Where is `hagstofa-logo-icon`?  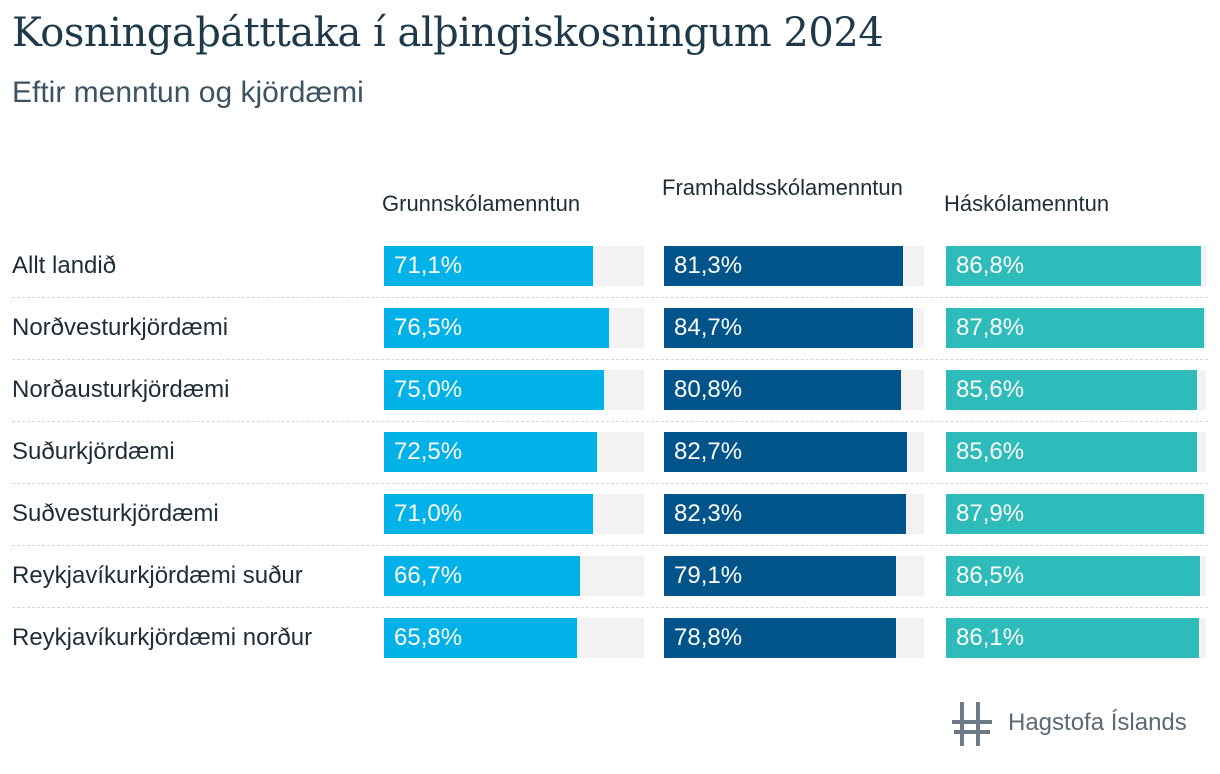 hagstofa-logo-icon is located at coordinates (972, 724).